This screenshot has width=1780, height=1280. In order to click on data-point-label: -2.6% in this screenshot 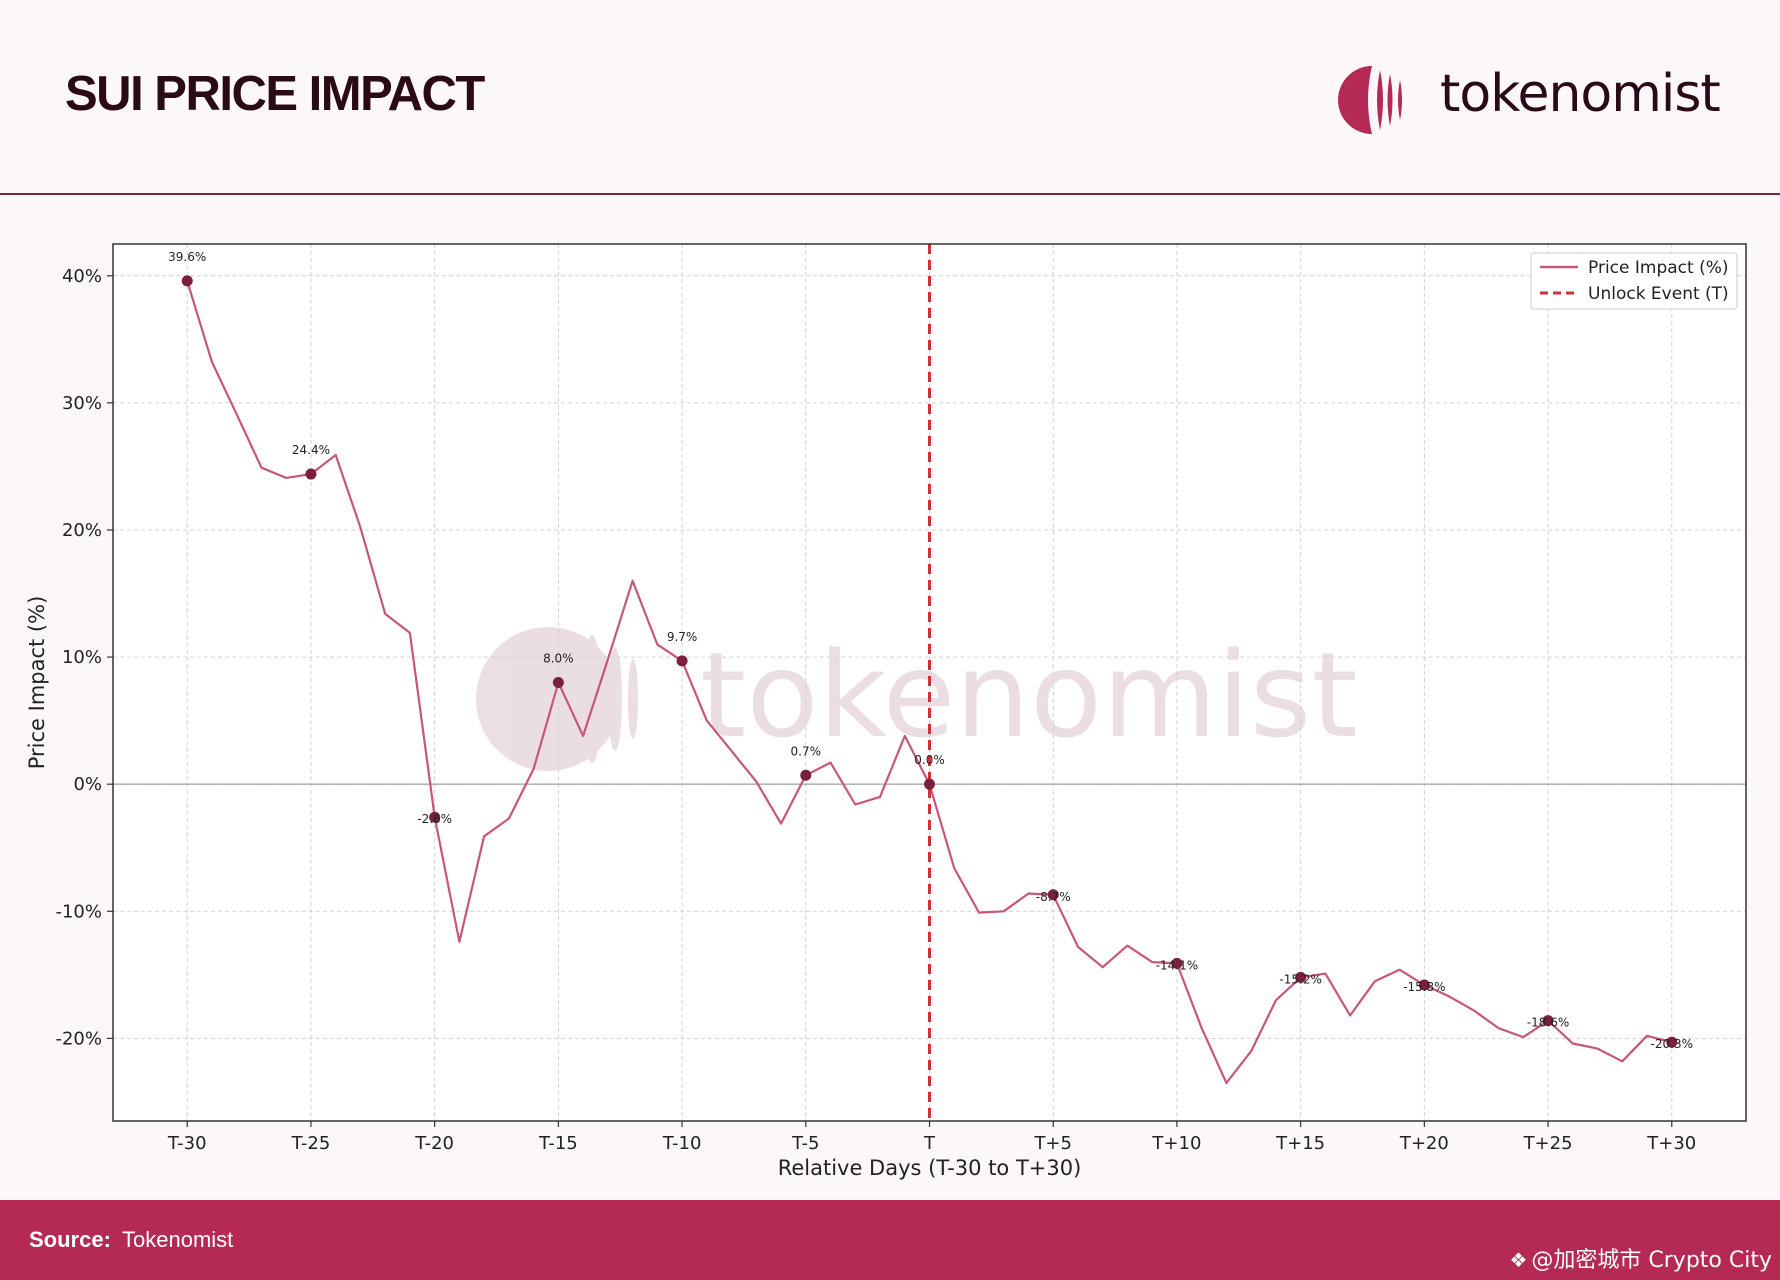, I will do `click(434, 819)`.